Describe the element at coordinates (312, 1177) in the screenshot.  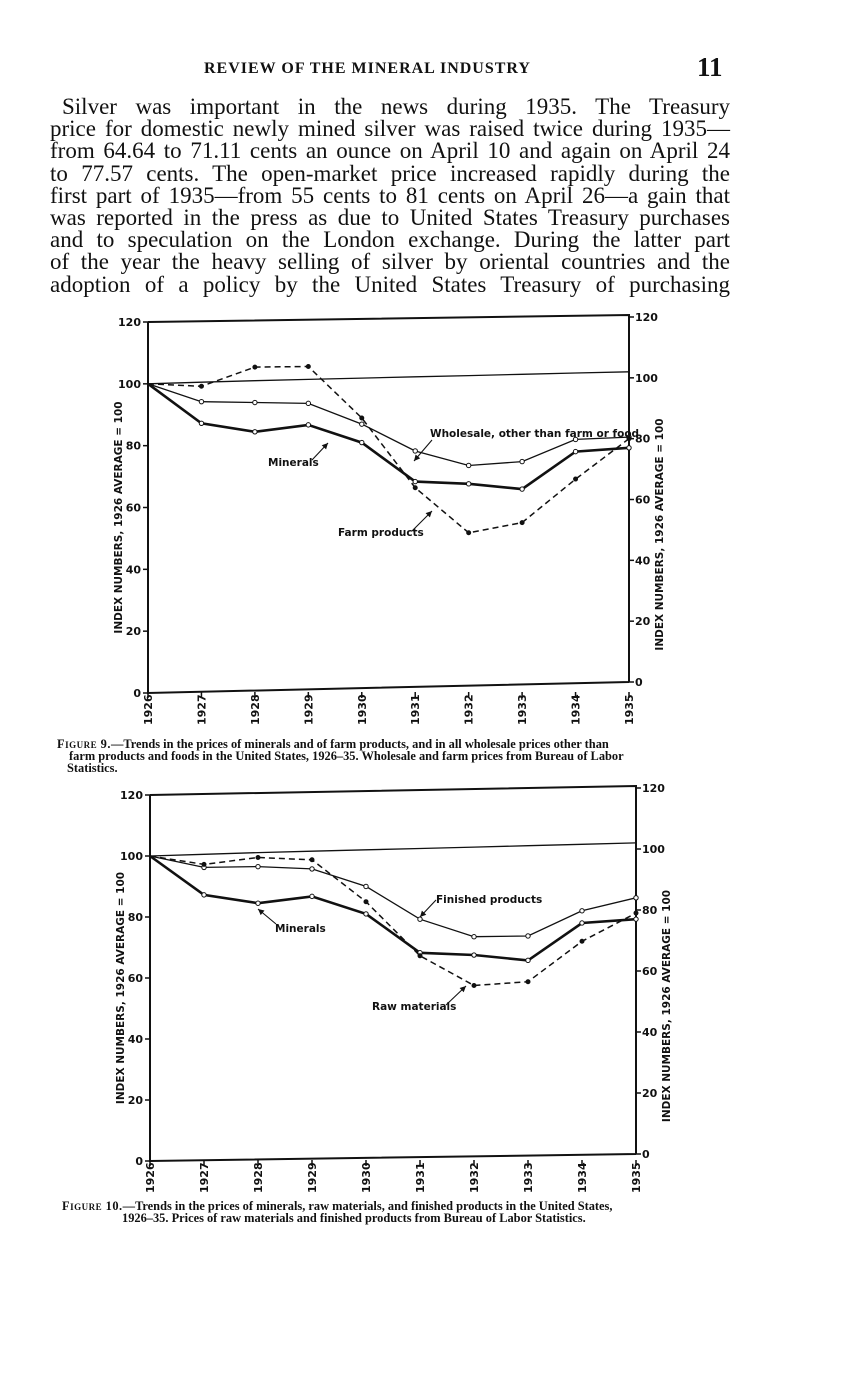
I see `x-tick-label: 1929` at that location.